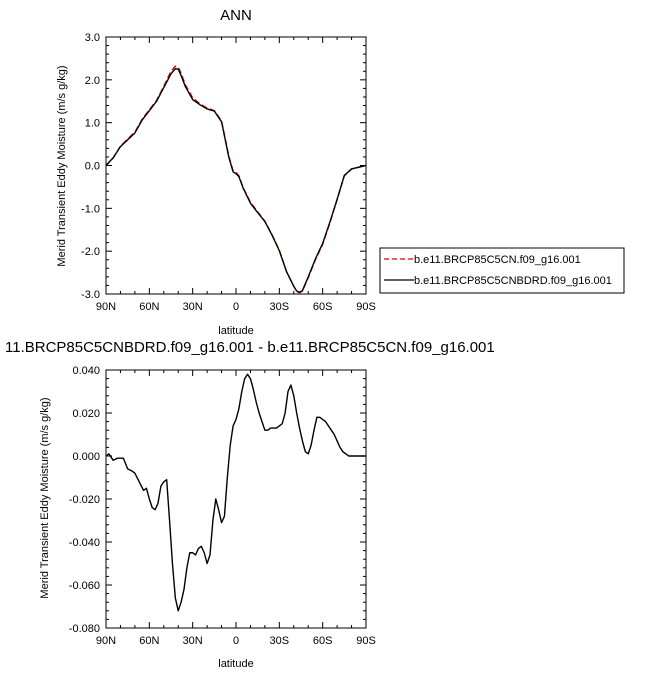 The image size is (672, 678). I want to click on y-tick-label: -1.0, so click(90, 209).